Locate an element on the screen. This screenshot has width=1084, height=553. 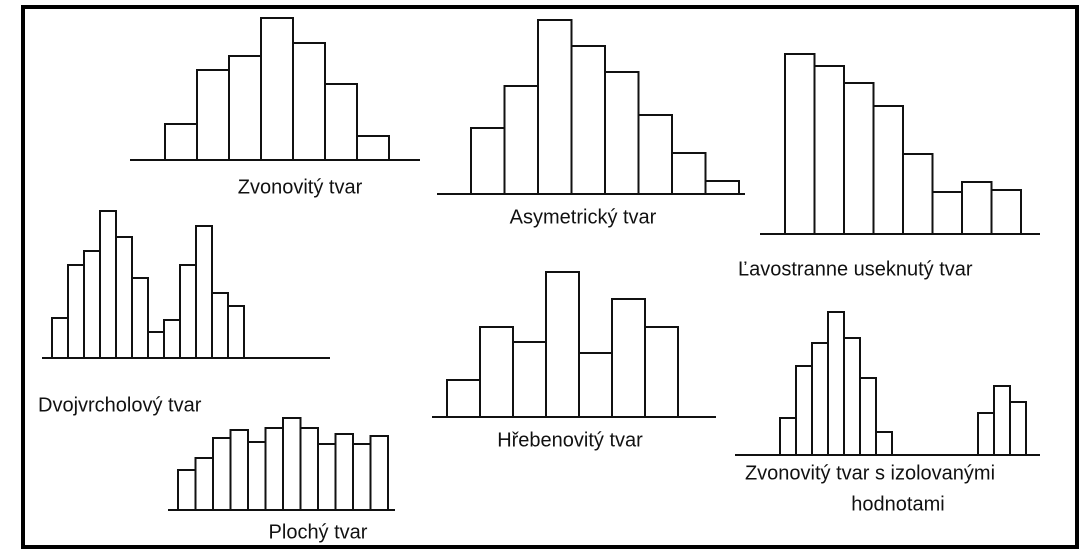
shape-label: hodnotami is located at coordinates (897, 504).